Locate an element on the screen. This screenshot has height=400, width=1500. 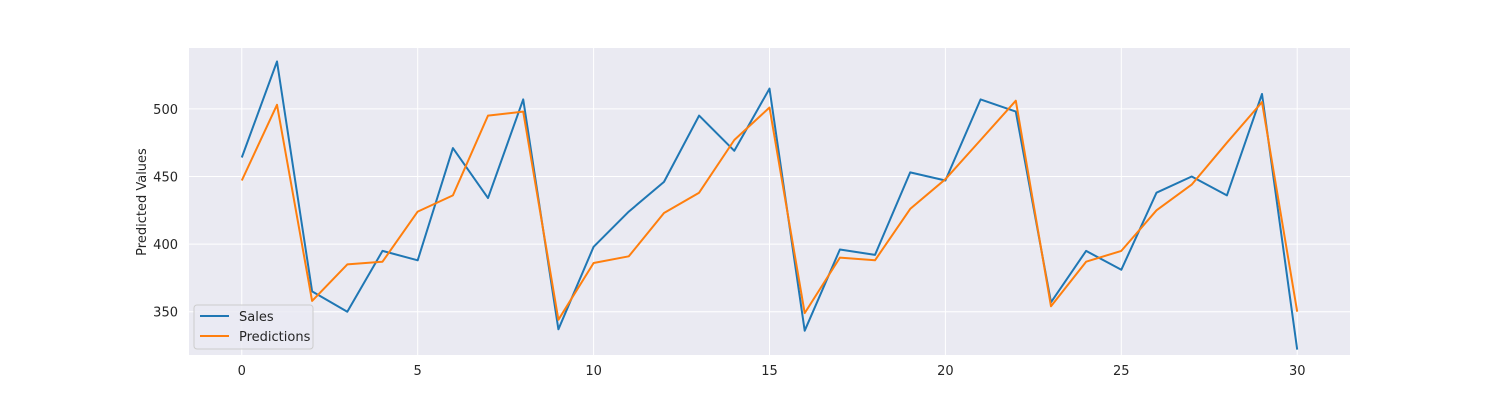
y-axis-label: Predicted Values is located at coordinates (142, 202).